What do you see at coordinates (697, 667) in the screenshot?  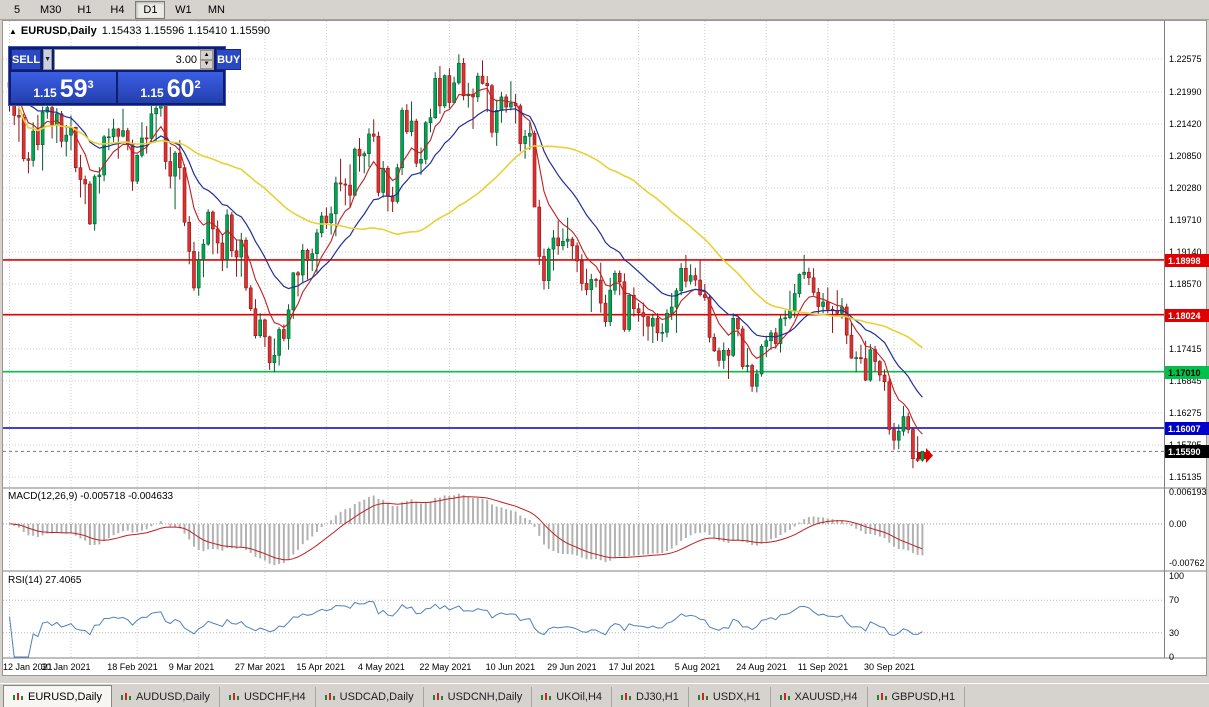 I see `date-axis-label: 5 Aug 2021` at bounding box center [697, 667].